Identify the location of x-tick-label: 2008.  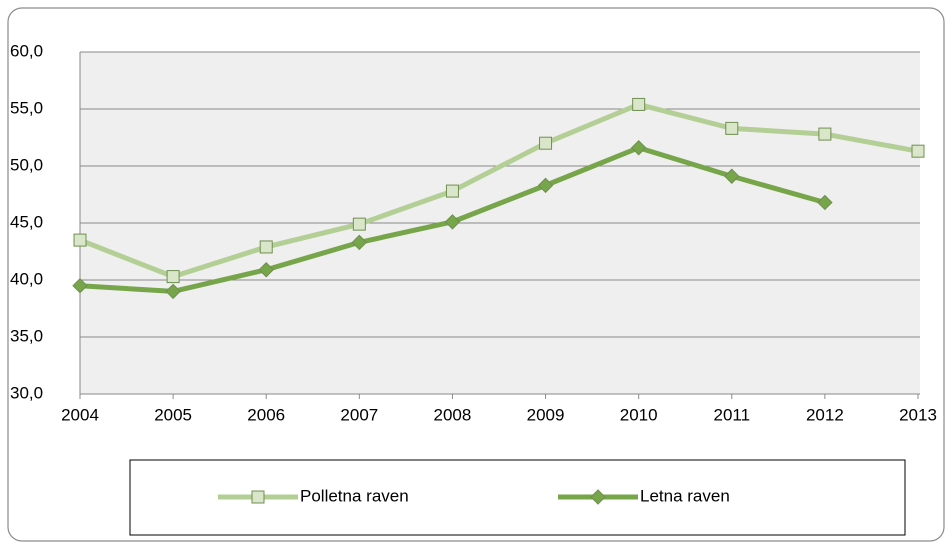
(453, 414).